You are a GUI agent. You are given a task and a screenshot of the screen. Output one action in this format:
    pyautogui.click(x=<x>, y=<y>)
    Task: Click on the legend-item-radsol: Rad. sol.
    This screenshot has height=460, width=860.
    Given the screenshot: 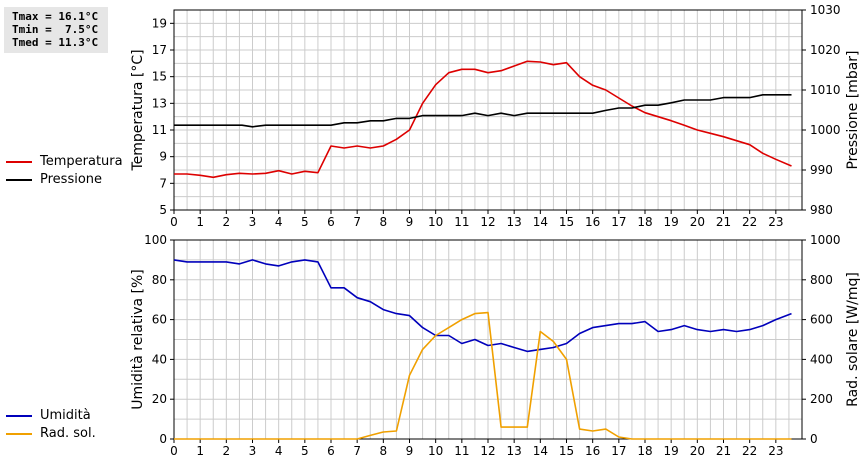 What is the action you would take?
    pyautogui.click(x=51, y=433)
    